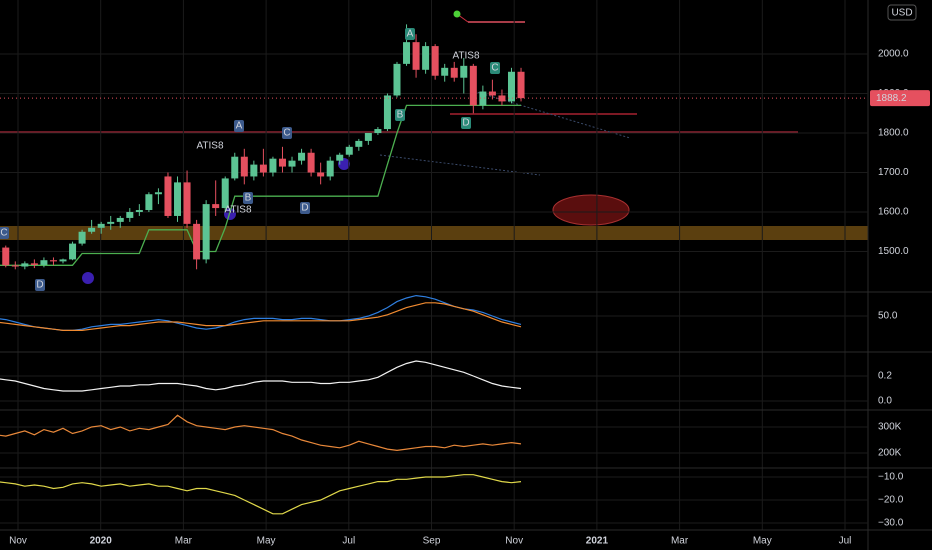 The height and width of the screenshot is (550, 932). What do you see at coordinates (891, 477) in the screenshot?
I see `y-tick-label: −10.0` at bounding box center [891, 477].